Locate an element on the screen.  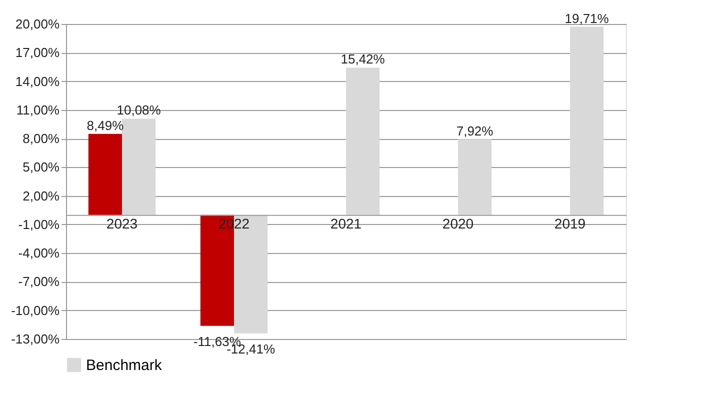
x-tick-label: 2021 is located at coordinates (346, 223).